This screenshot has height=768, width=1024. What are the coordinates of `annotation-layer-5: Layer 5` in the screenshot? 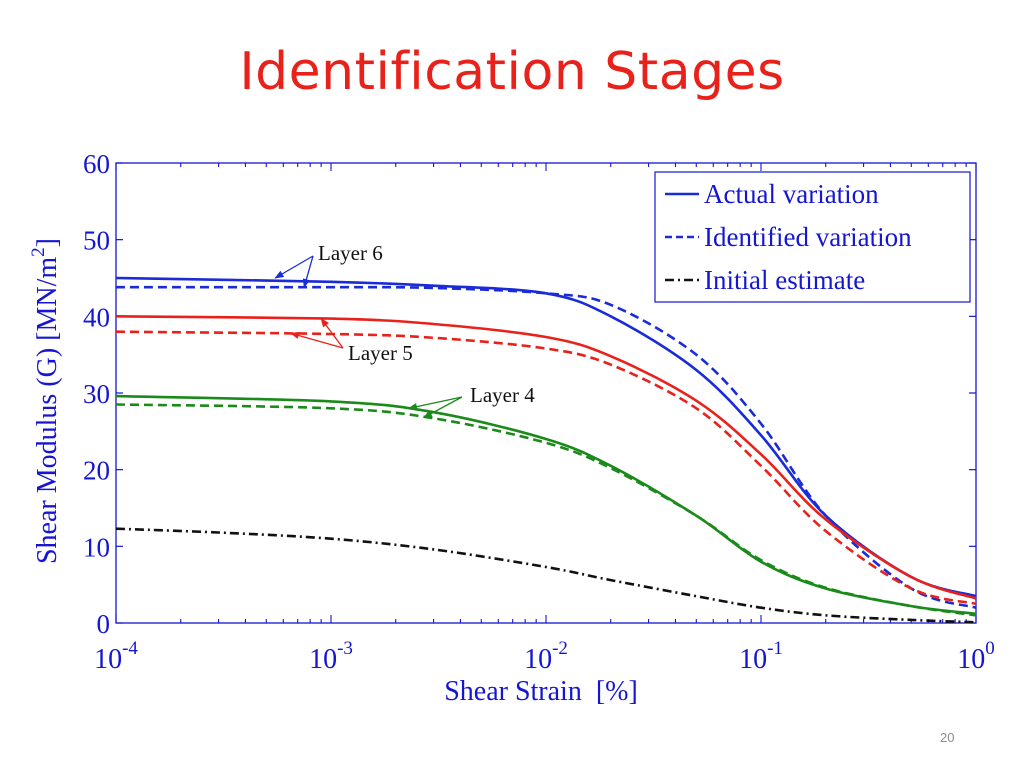 It's located at (380, 353).